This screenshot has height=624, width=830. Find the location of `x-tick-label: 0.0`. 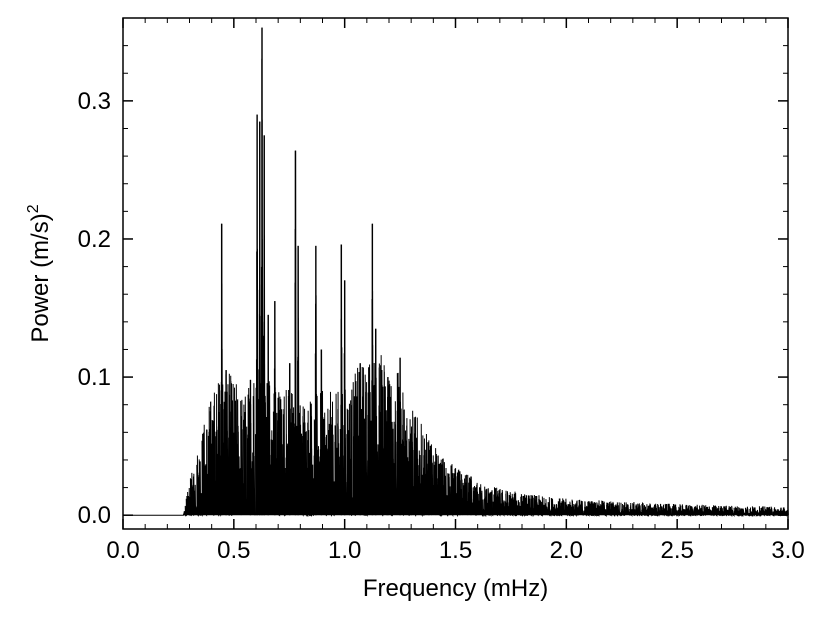

x-tick-label: 0.0 is located at coordinates (122, 550).